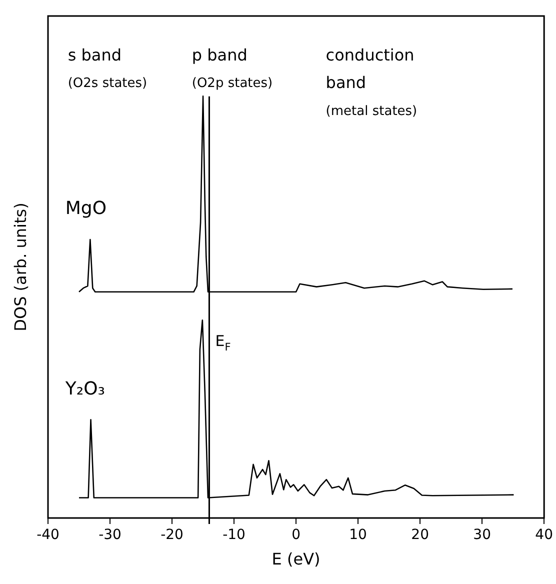  What do you see at coordinates (84, 389) in the screenshot?
I see `series-label: Y₂O₃` at bounding box center [84, 389].